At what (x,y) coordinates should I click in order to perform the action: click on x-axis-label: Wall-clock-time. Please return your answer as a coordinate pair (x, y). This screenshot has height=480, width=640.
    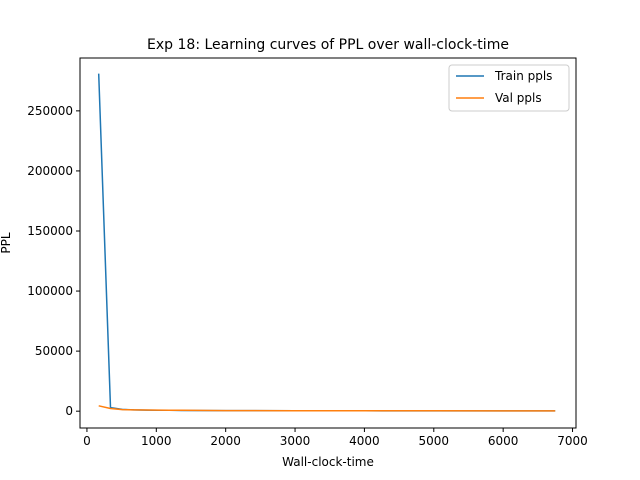
    Looking at the image, I should click on (328, 462).